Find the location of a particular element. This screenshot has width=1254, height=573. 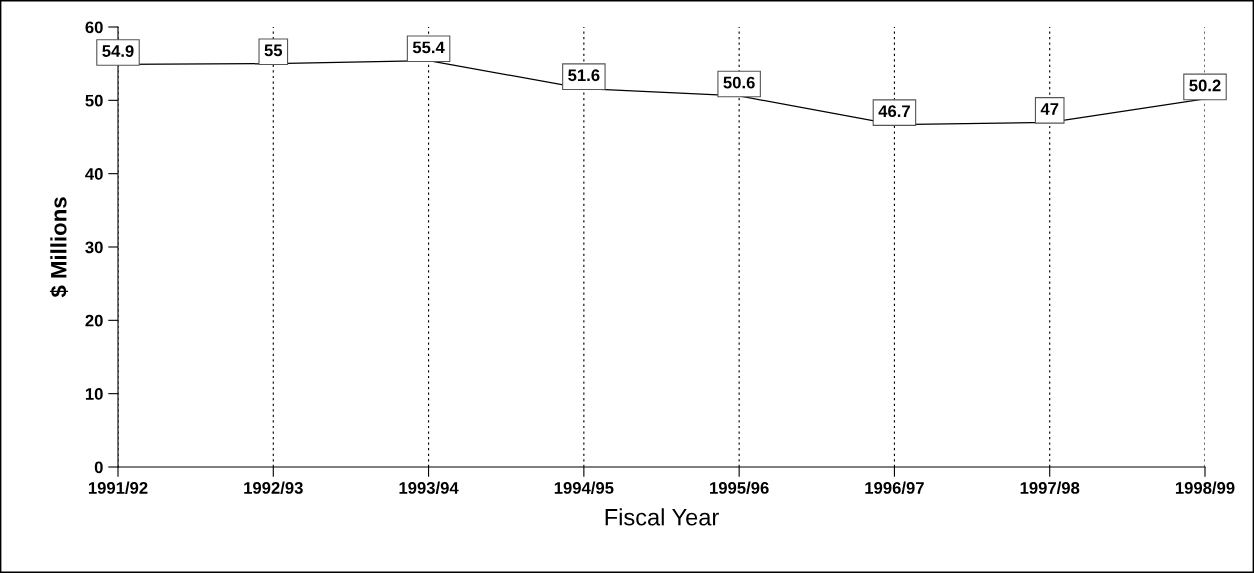

x-tick-label: 1997/98 is located at coordinates (1050, 487).